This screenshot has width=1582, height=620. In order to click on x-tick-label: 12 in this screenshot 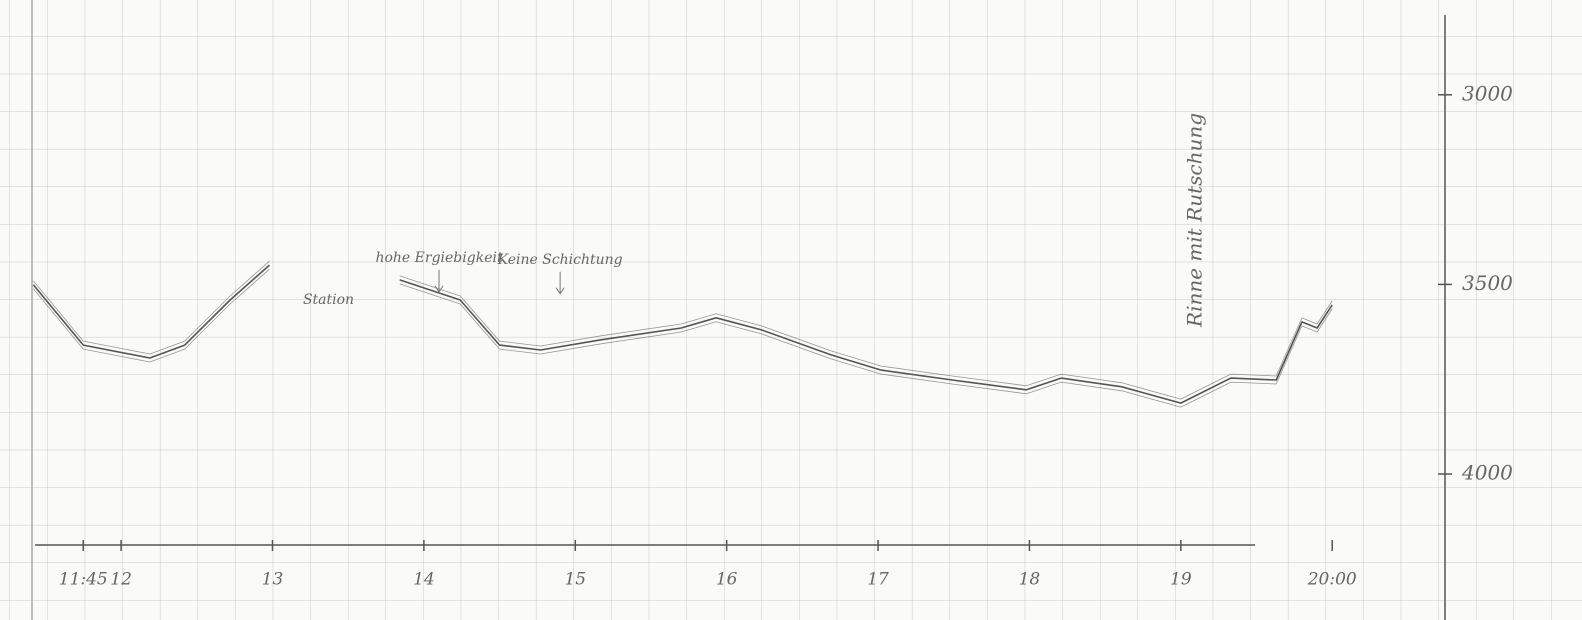, I will do `click(121, 580)`.